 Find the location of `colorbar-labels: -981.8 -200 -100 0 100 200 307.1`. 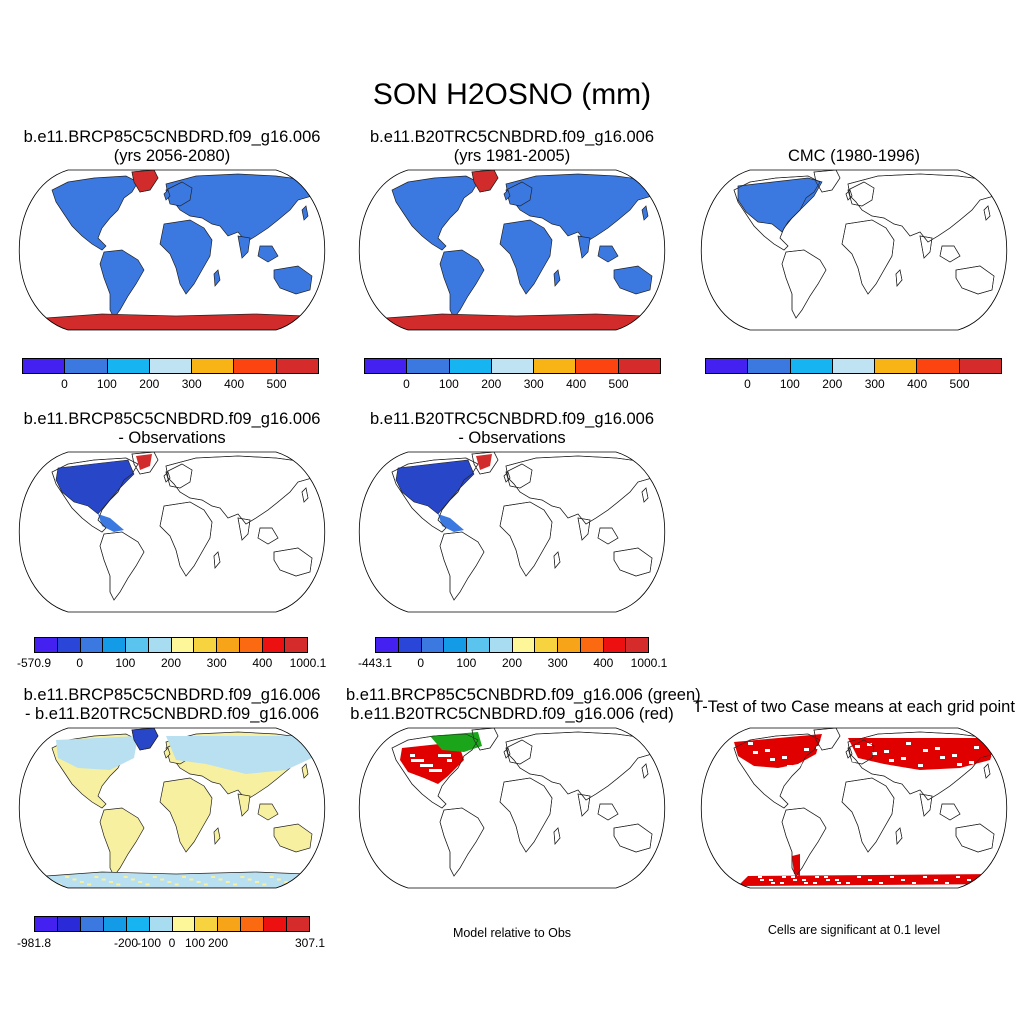

colorbar-labels: -981.8 -200 -100 0 100 200 307.1 is located at coordinates (171, 944).